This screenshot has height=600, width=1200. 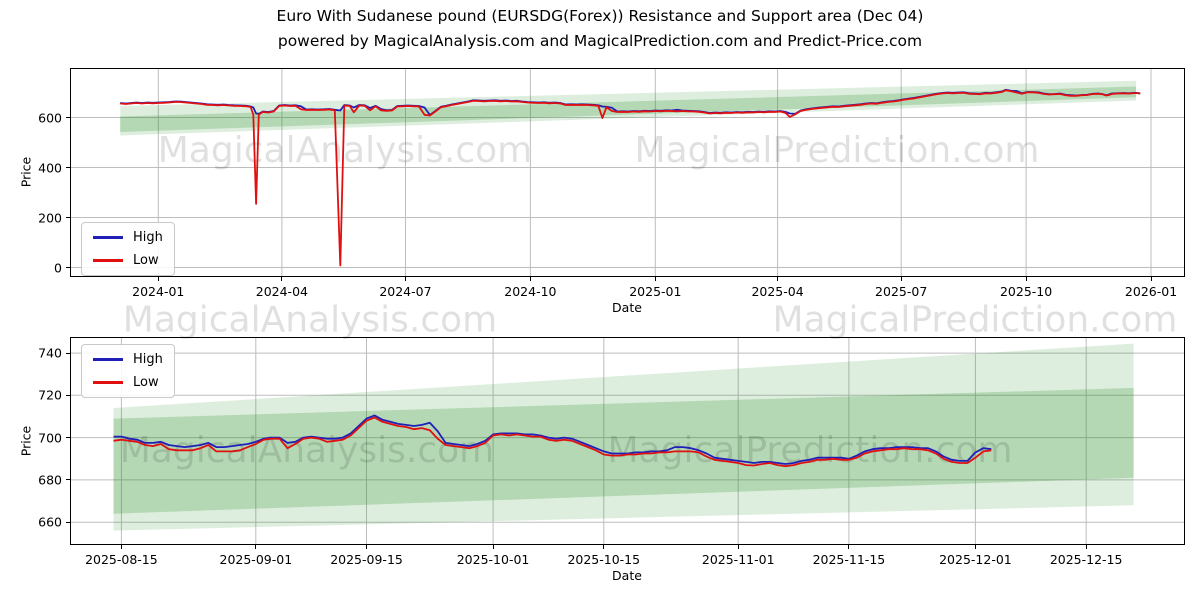 I want to click on top-y-axis-label: Price, so click(x=26, y=172).